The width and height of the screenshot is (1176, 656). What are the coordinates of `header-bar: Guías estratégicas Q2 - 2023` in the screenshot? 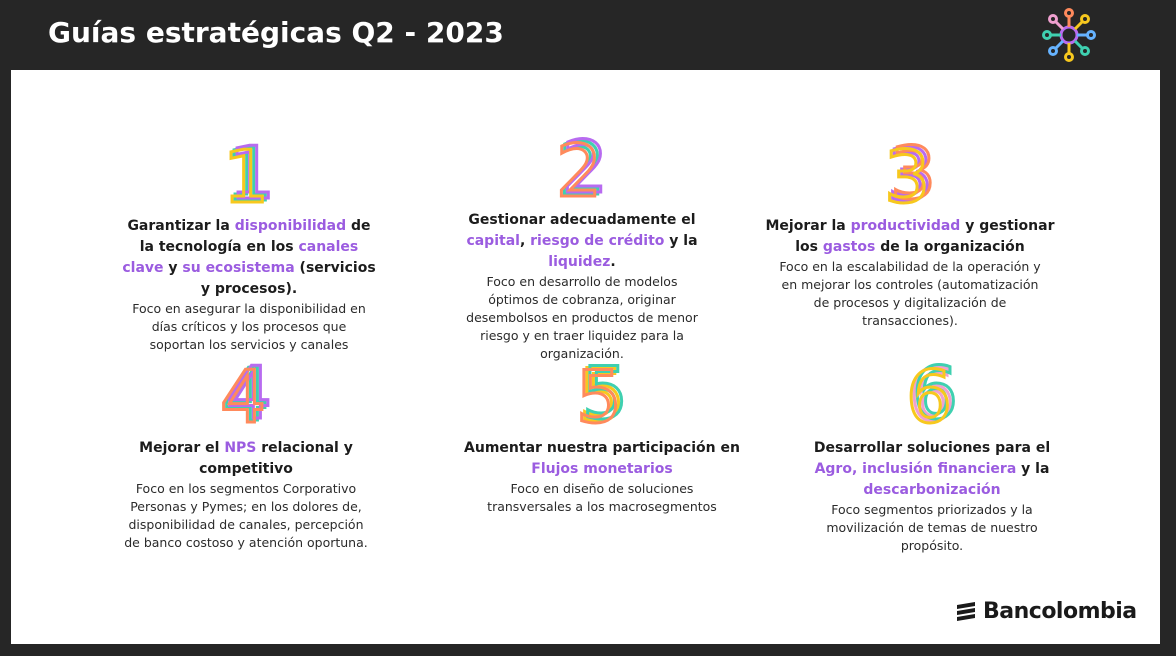 It's located at (588, 35).